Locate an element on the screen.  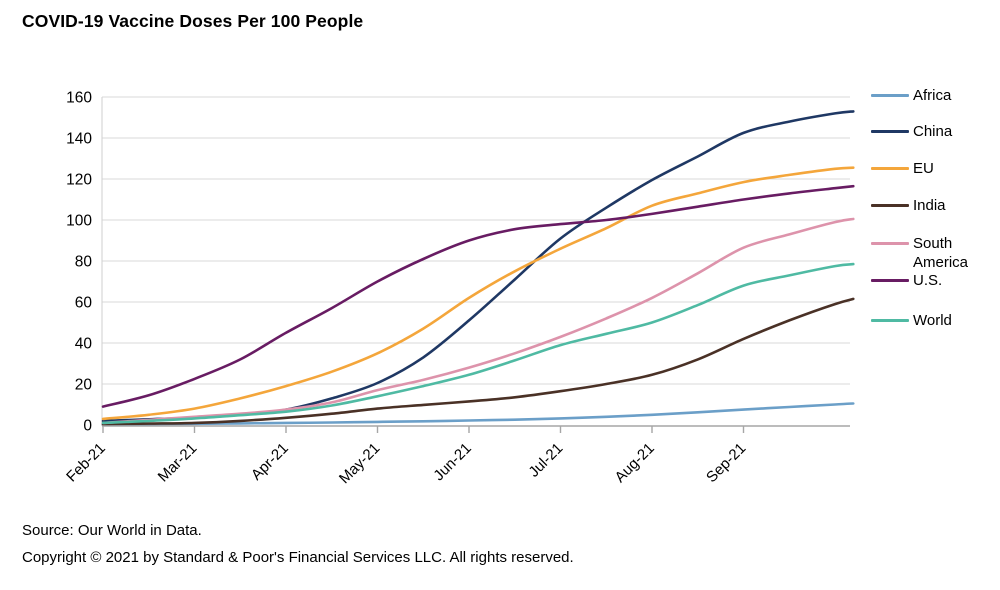
legend-label-india: India is located at coordinates (929, 205).